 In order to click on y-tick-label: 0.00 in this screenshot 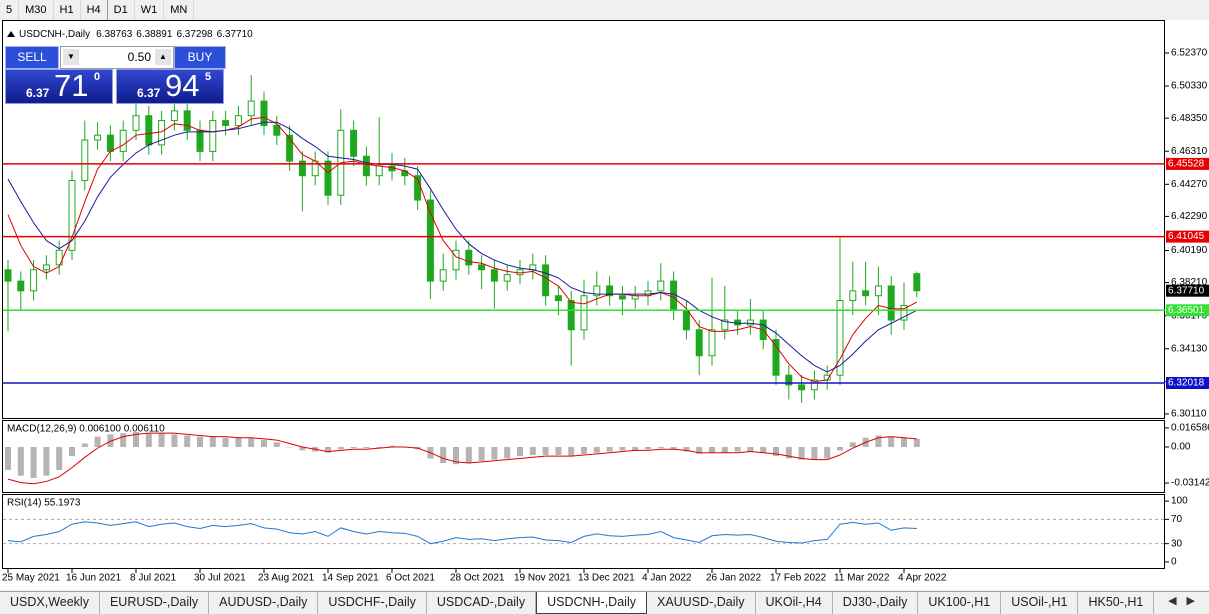, I will do `click(1181, 447)`.